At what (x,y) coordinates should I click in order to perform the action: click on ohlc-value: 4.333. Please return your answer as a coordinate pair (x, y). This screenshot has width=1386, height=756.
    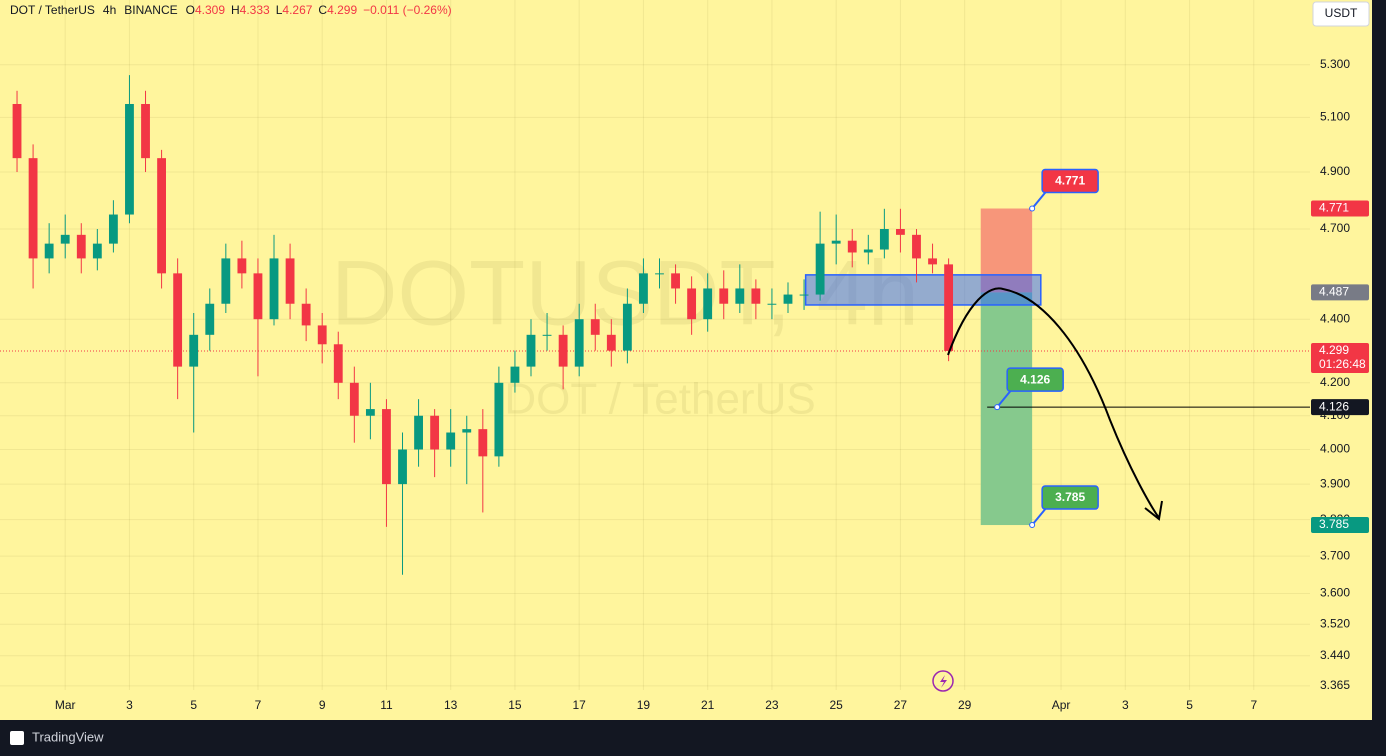
    Looking at the image, I should click on (255, 10).